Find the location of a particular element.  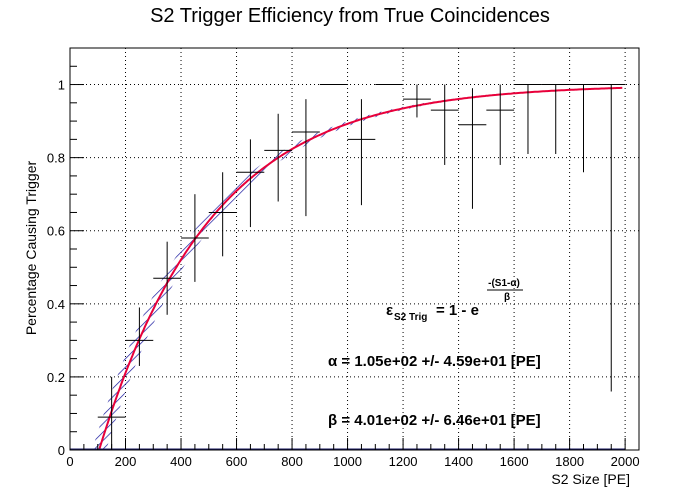

y-tick-label: 0.4 is located at coordinates (56, 304).